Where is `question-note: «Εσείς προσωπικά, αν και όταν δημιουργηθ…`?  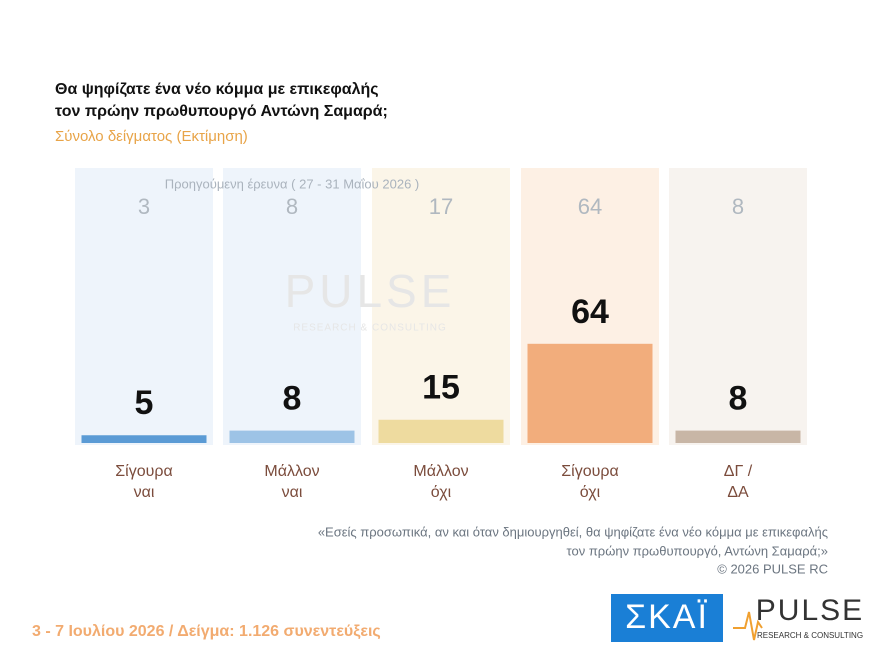
question-note: «Εσείς προσωπικά, αν και όταν δημιουργηθ… is located at coordinates (573, 531).